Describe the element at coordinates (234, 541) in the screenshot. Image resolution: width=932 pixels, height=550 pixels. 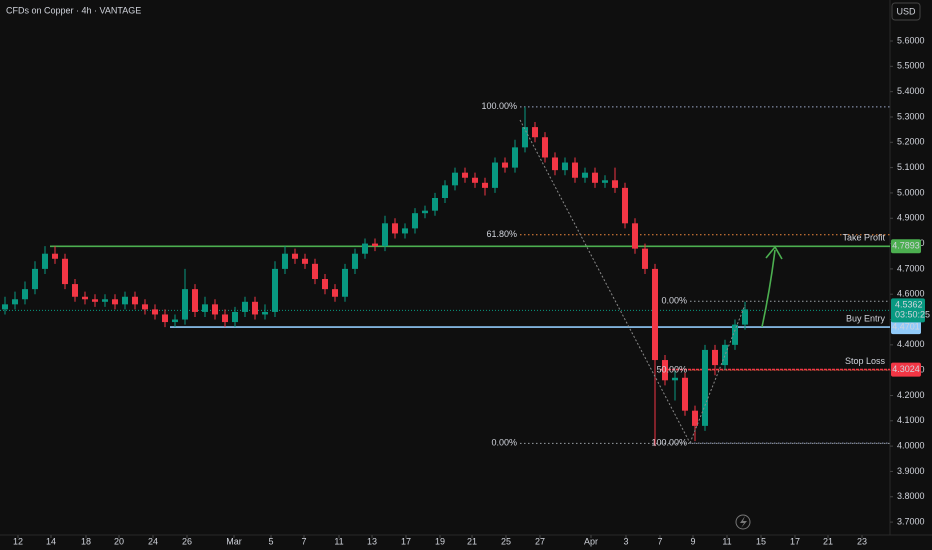
I see `x-tick-label: Mar` at that location.